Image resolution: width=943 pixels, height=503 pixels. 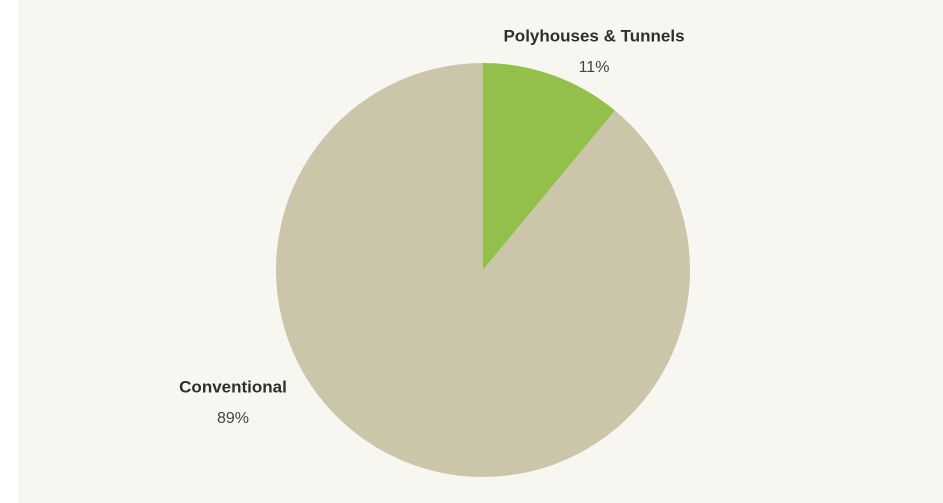 What do you see at coordinates (593, 35) in the screenshot?
I see `slice-label: Polyhouses & Tunnels` at bounding box center [593, 35].